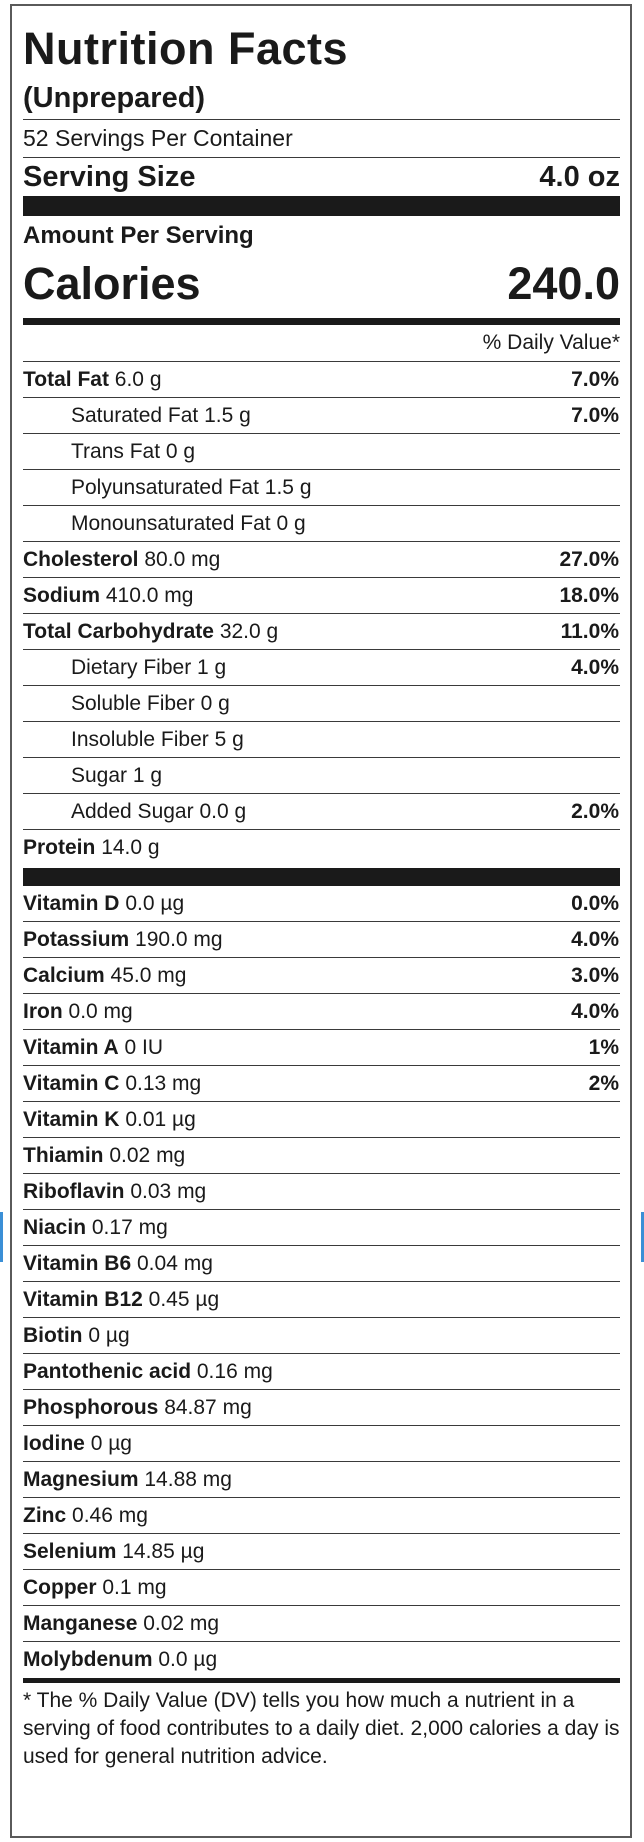 The image size is (644, 1842). I want to click on nutrient-amount: 0.1 mg, so click(134, 1587).